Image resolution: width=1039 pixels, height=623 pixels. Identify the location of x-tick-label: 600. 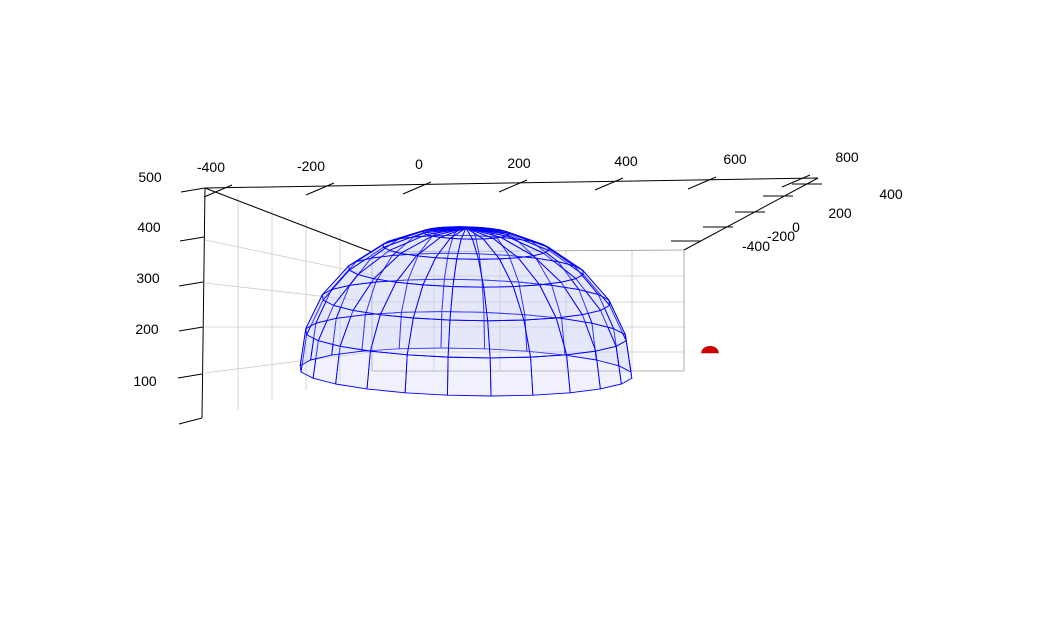
(735, 159).